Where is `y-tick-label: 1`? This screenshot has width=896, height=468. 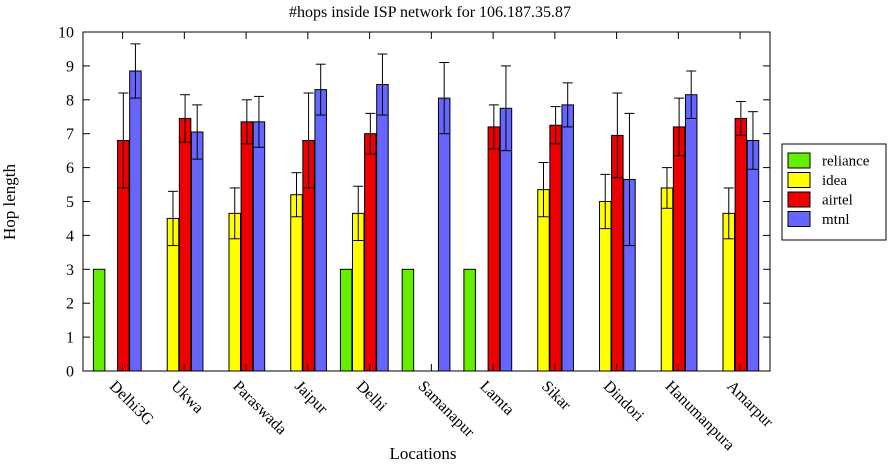 y-tick-label: 1 is located at coordinates (70, 338).